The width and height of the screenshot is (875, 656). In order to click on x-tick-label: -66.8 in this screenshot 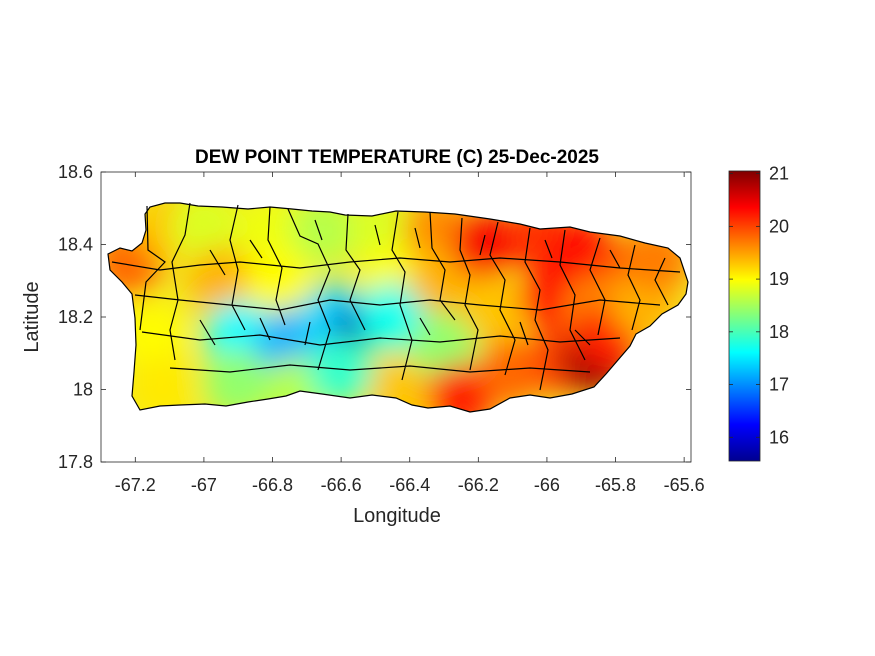, I will do `click(272, 485)`.